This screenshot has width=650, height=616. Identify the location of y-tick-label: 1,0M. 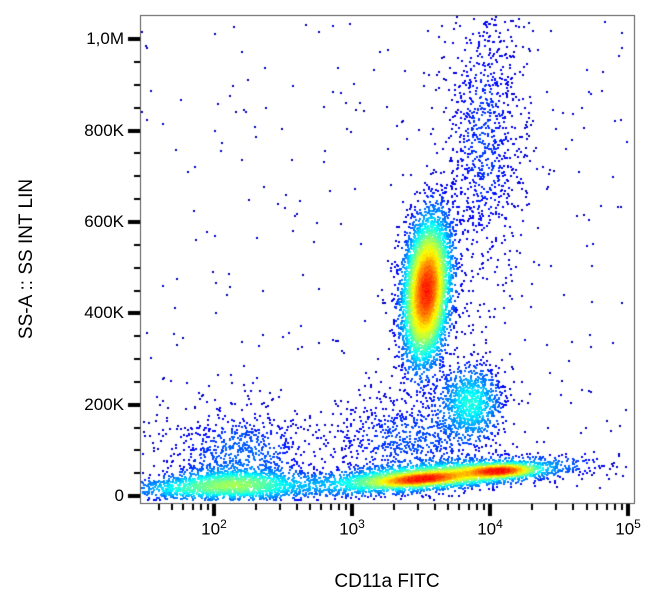
(105, 39).